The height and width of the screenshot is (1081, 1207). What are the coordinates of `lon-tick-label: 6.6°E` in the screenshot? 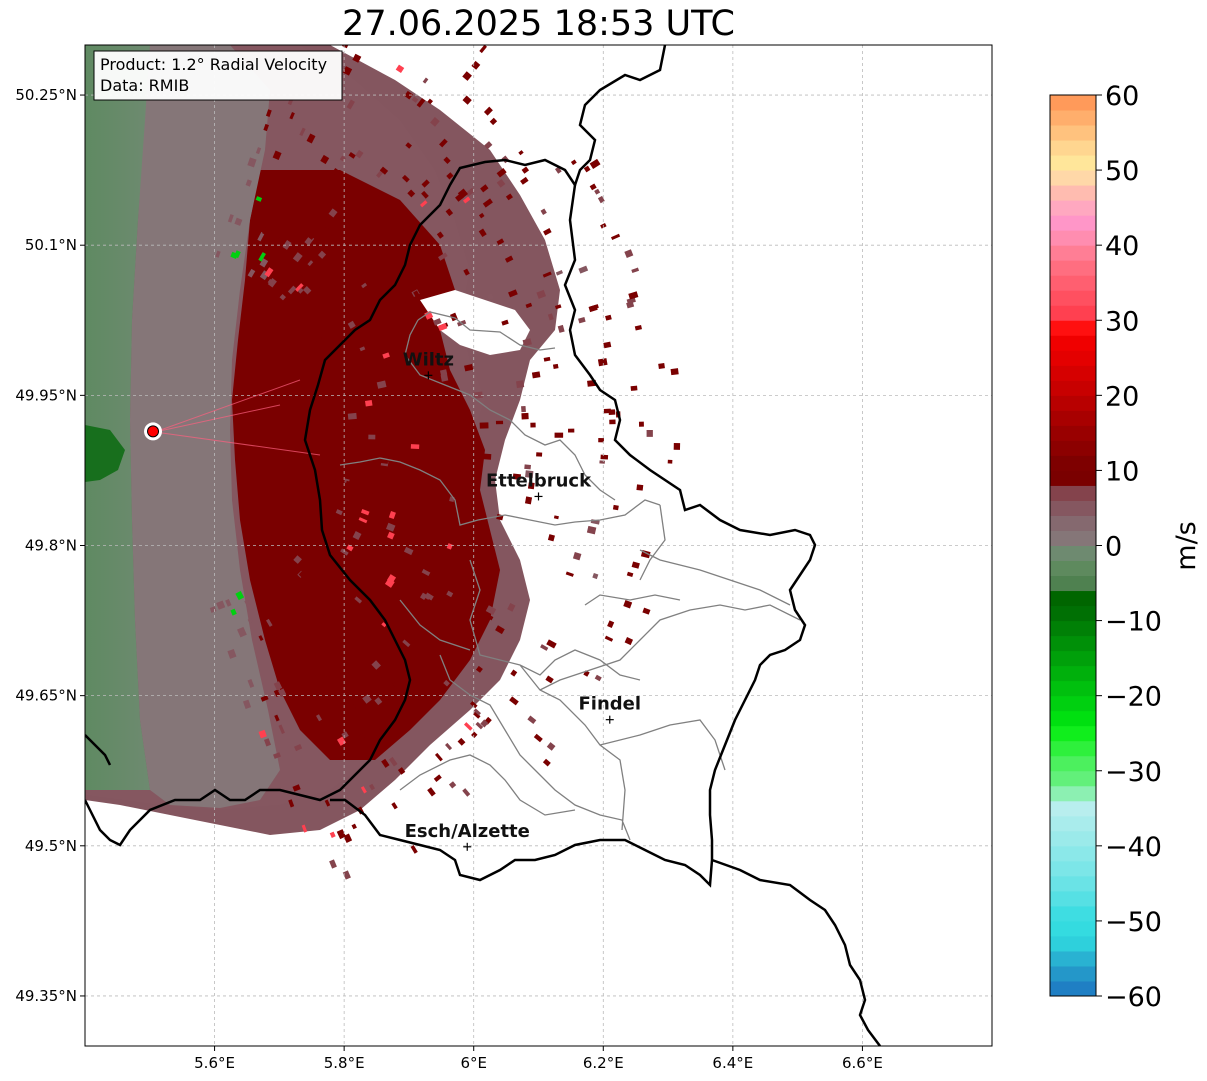 It's located at (862, 1063).